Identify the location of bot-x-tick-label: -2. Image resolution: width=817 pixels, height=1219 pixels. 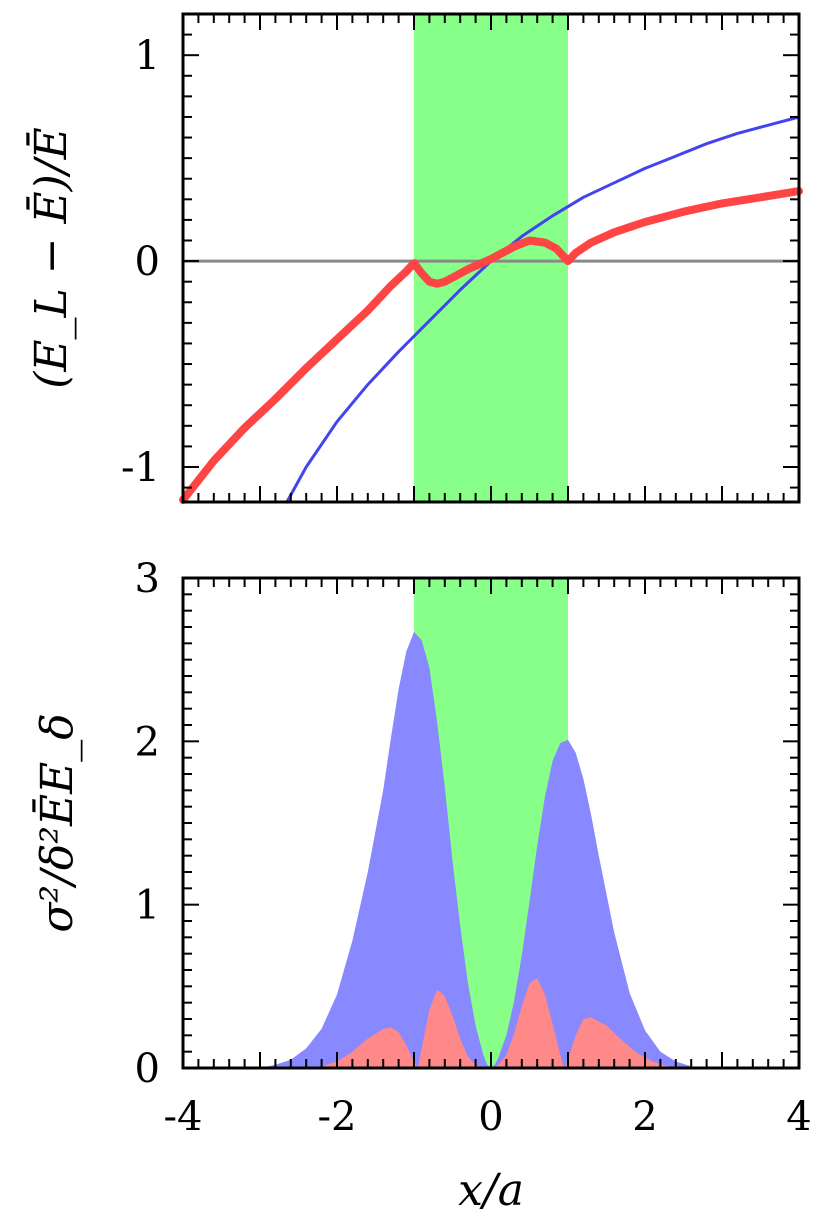
(337, 1117).